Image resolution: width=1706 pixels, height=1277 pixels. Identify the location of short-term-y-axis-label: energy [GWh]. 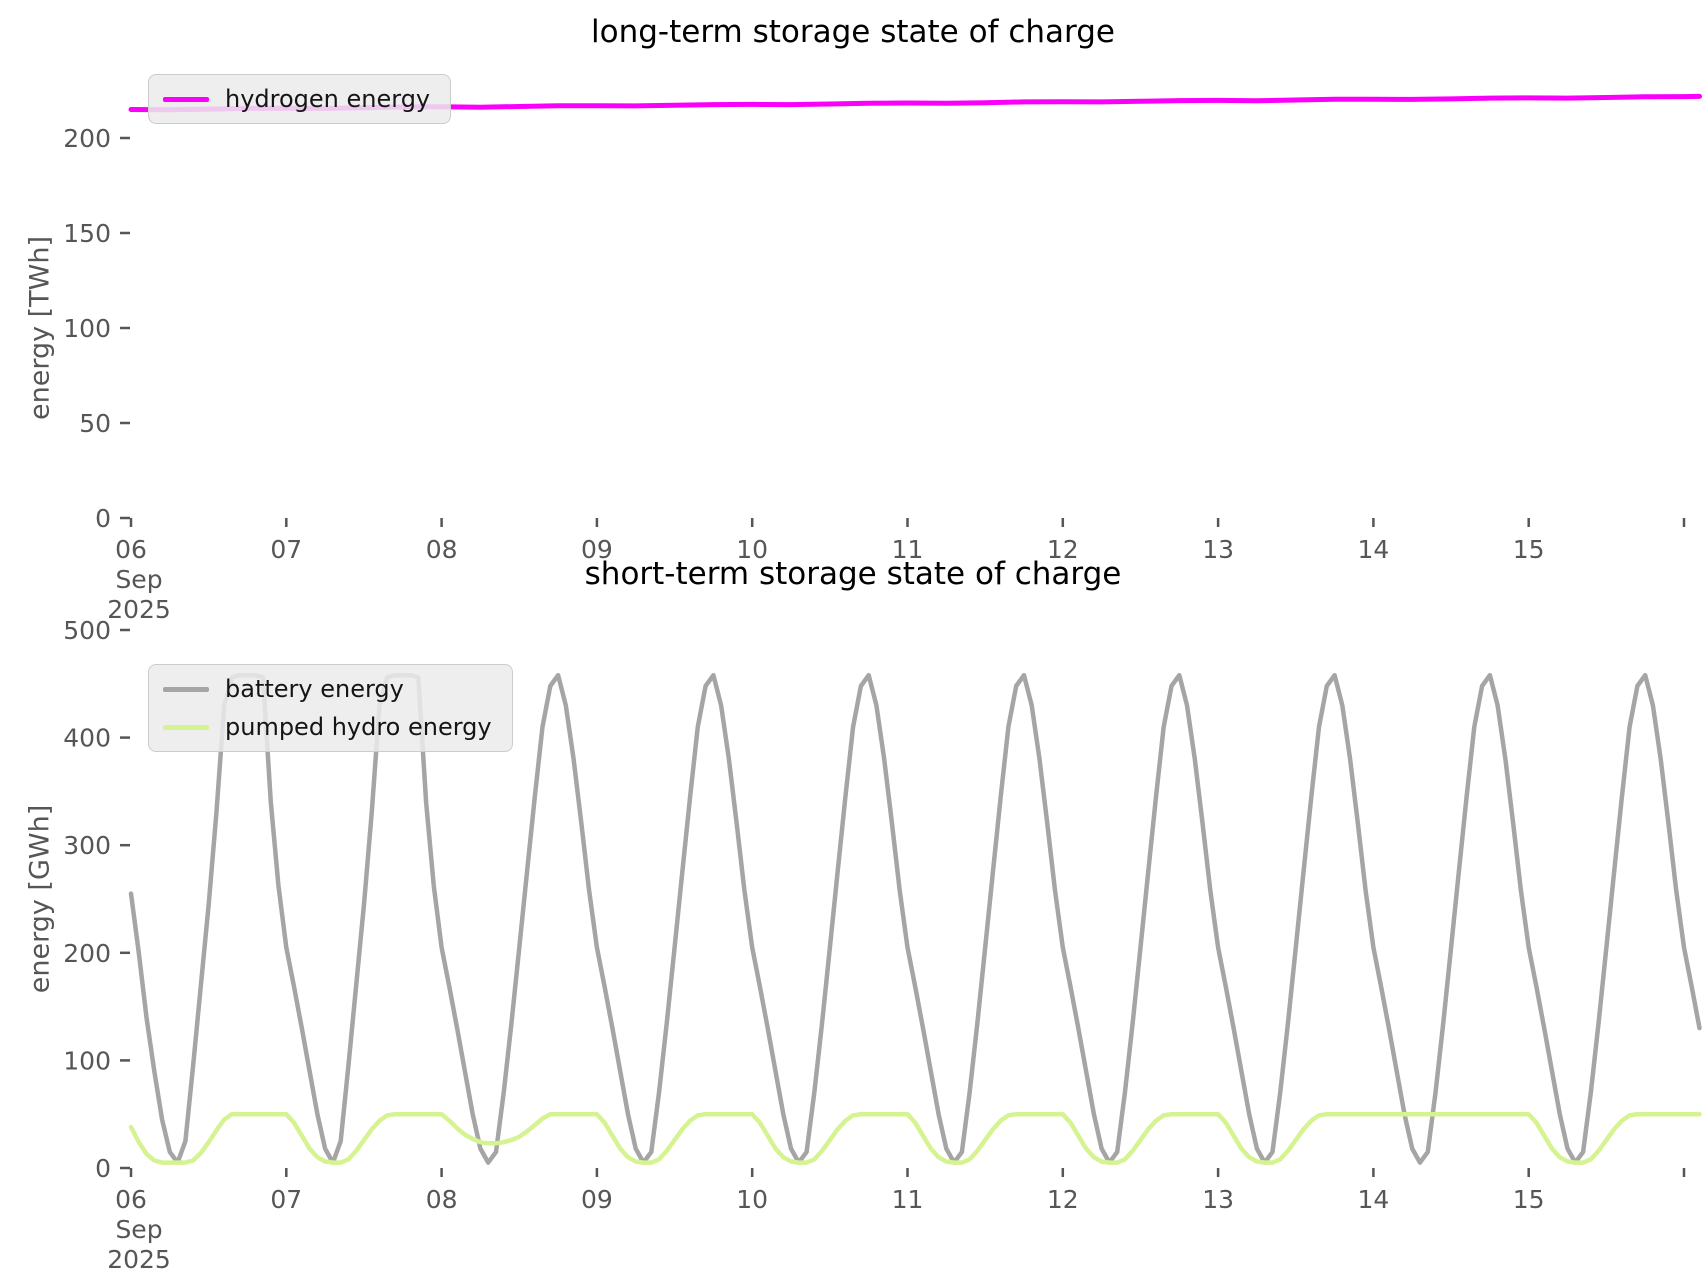
(40, 899).